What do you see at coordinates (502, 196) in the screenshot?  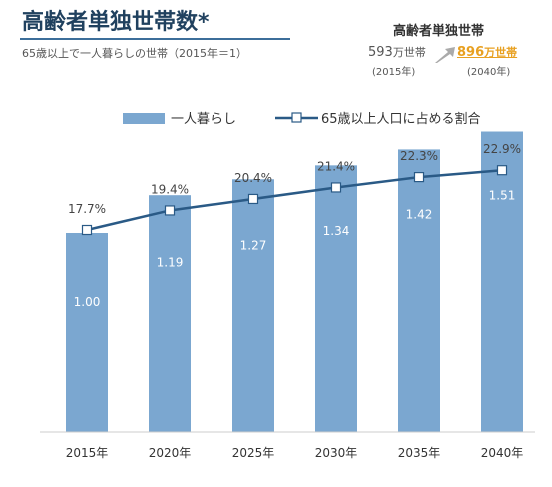 I see `bar-value-label-5: 1.51` at bounding box center [502, 196].